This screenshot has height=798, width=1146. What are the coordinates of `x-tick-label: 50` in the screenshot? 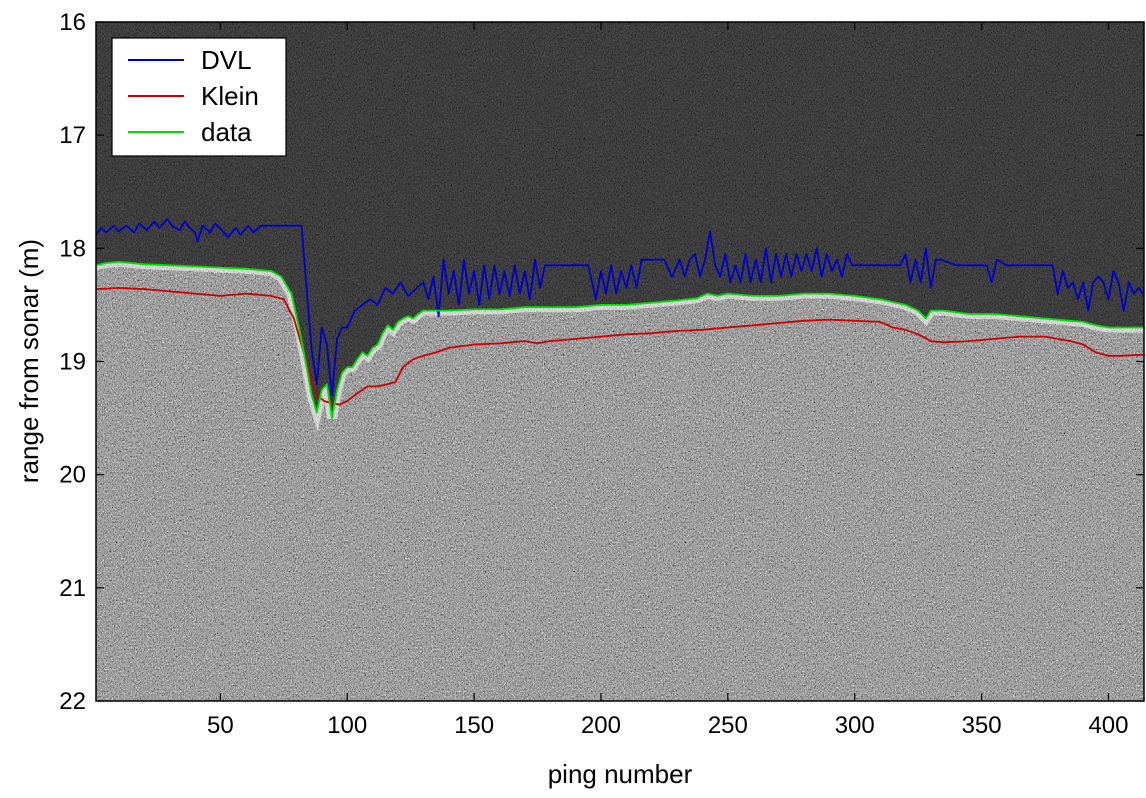 It's located at (220, 725).